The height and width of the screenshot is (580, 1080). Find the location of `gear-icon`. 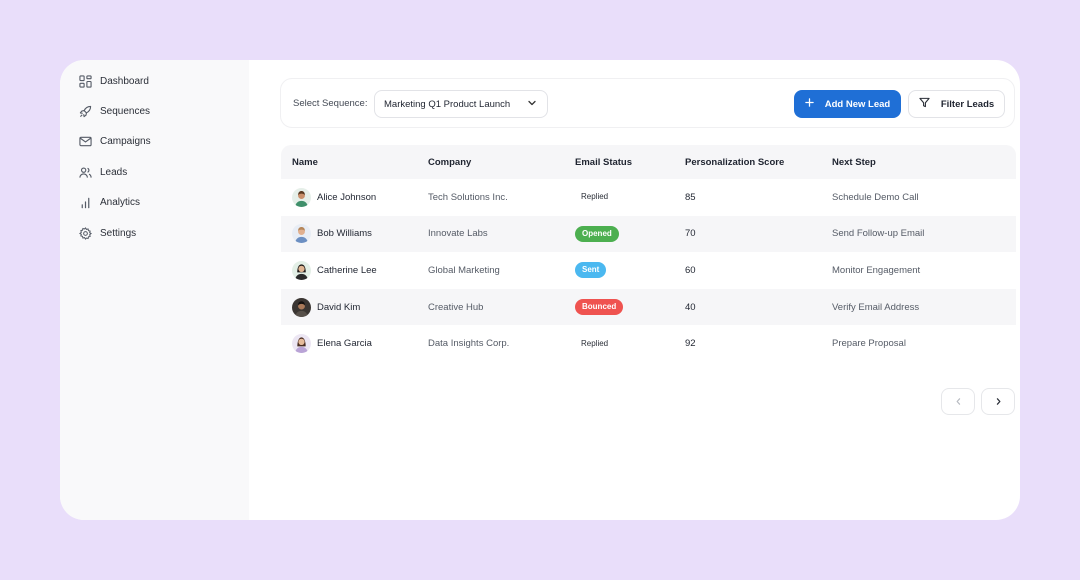

gear-icon is located at coordinates (85, 233).